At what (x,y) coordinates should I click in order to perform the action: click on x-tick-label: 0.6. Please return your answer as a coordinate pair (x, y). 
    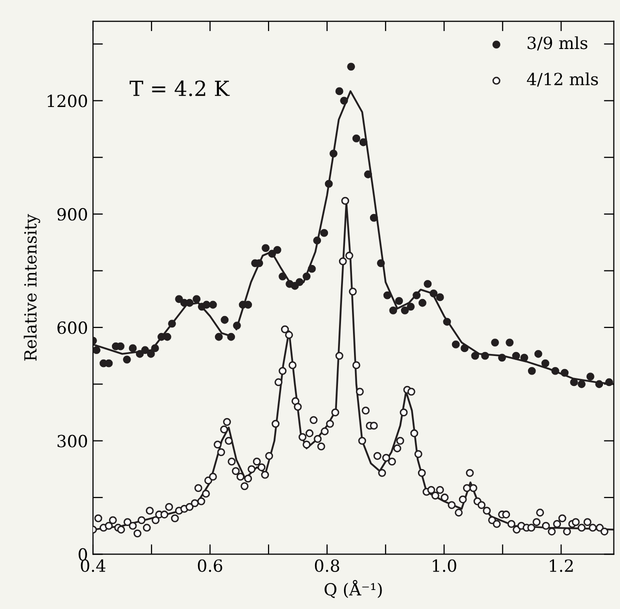
    Looking at the image, I should click on (210, 565).